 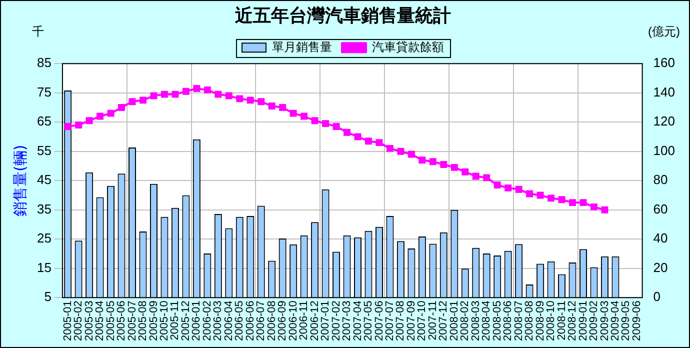 What do you see at coordinates (110, 321) in the screenshot?
I see `x-tick-label: 2005-05` at bounding box center [110, 321].